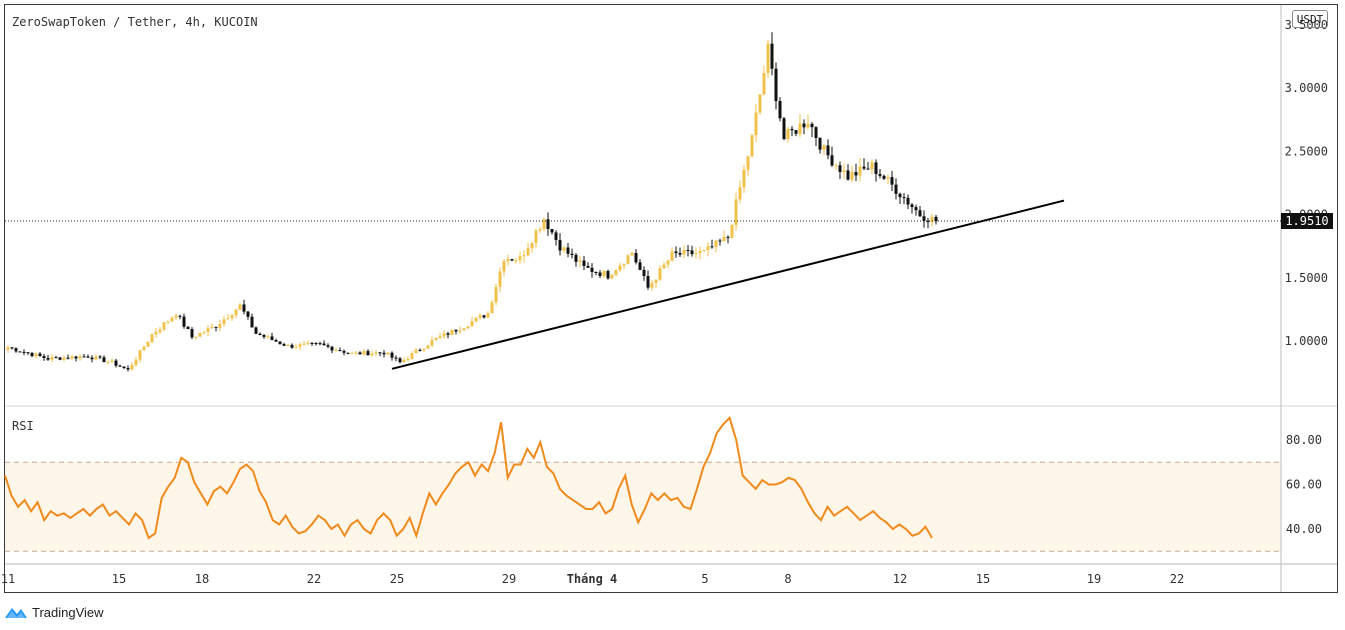  I want to click on rsi-tick-label: 80.00, so click(1304, 440).